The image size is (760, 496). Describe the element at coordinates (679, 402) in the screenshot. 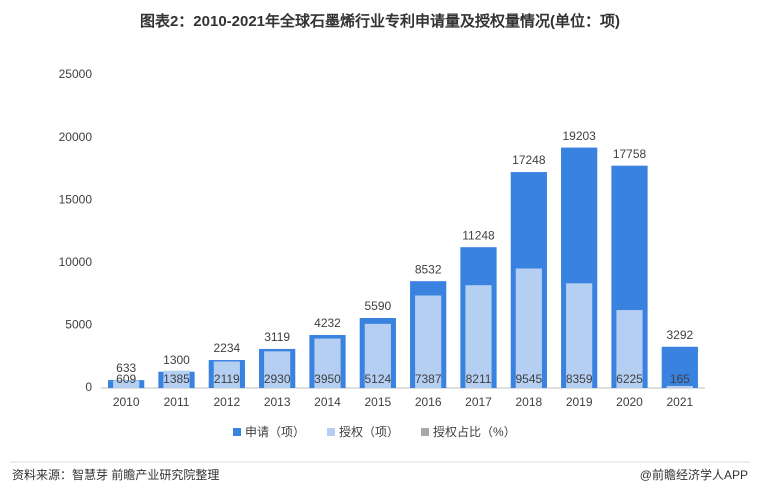

I see `x-tick-label: 2021` at that location.